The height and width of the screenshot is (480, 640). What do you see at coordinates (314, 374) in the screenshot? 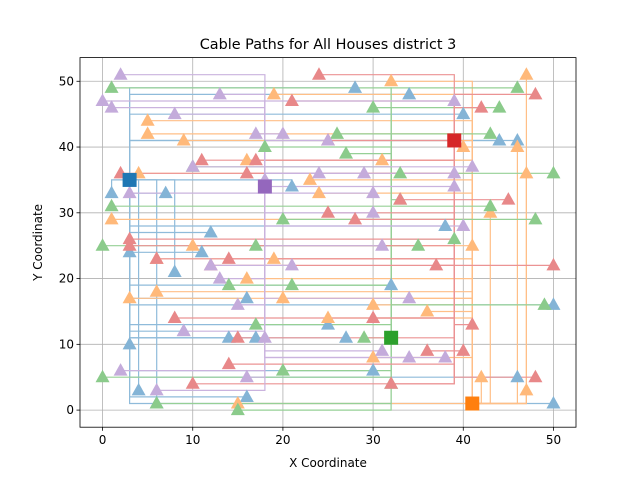
I see `green-cable` at bounding box center [314, 374].